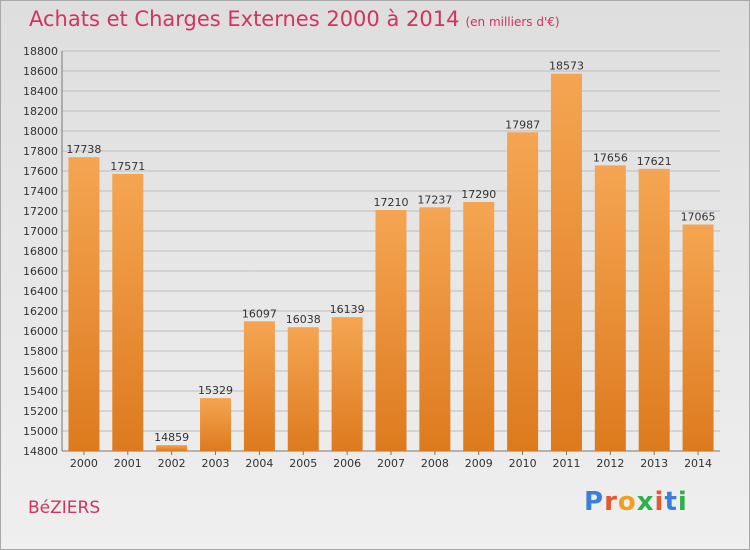 This screenshot has width=750, height=550. What do you see at coordinates (127, 166) in the screenshot?
I see `data-label: 17571` at bounding box center [127, 166].